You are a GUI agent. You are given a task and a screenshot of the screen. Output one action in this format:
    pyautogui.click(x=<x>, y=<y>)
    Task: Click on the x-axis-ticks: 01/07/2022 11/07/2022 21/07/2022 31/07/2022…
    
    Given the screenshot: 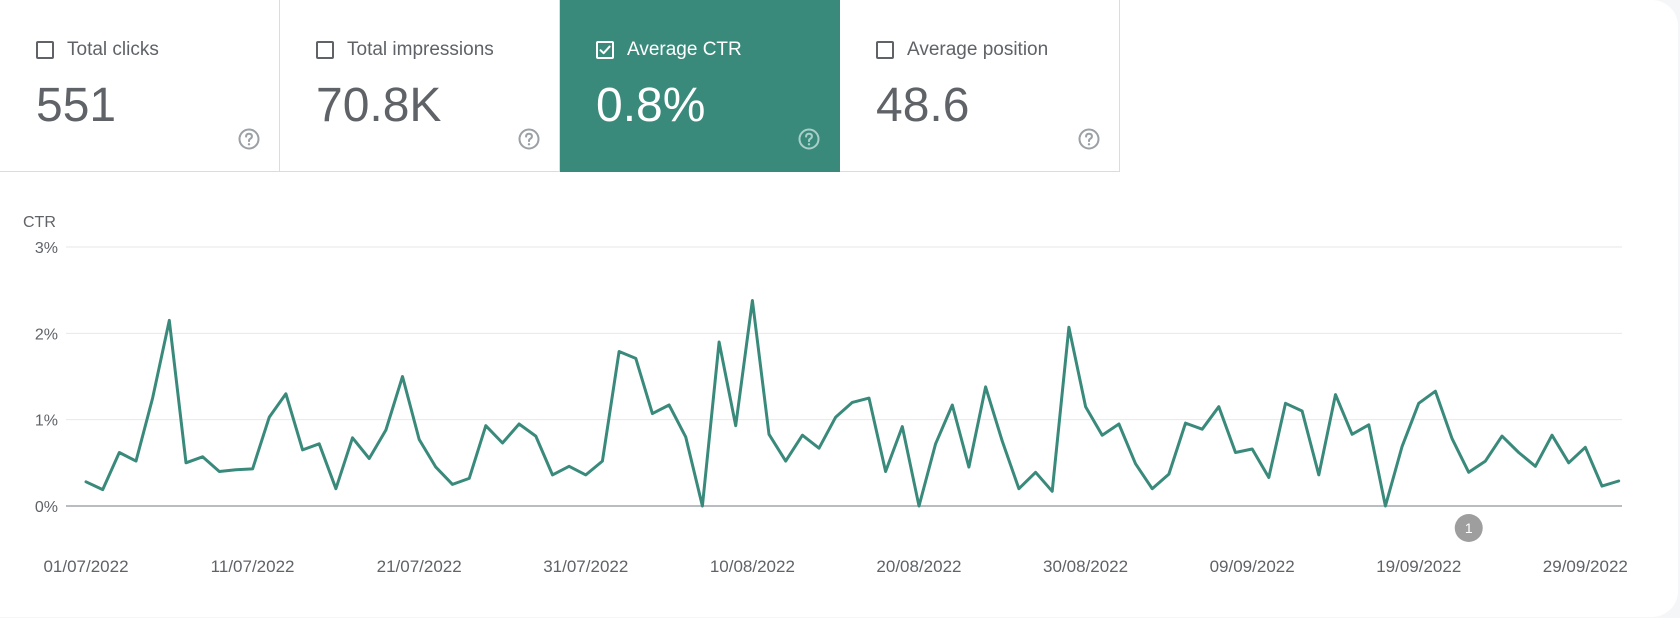 What is the action you would take?
    pyautogui.click(x=835, y=566)
    